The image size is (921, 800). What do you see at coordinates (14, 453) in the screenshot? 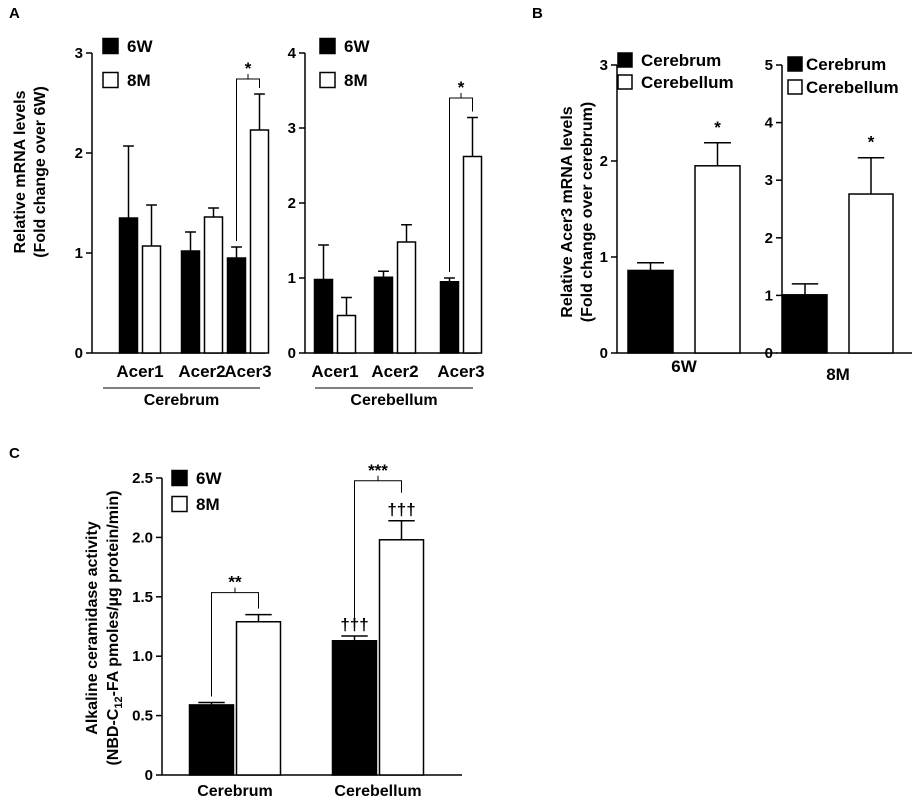
I see `panel-letter-c: C` at bounding box center [14, 453].